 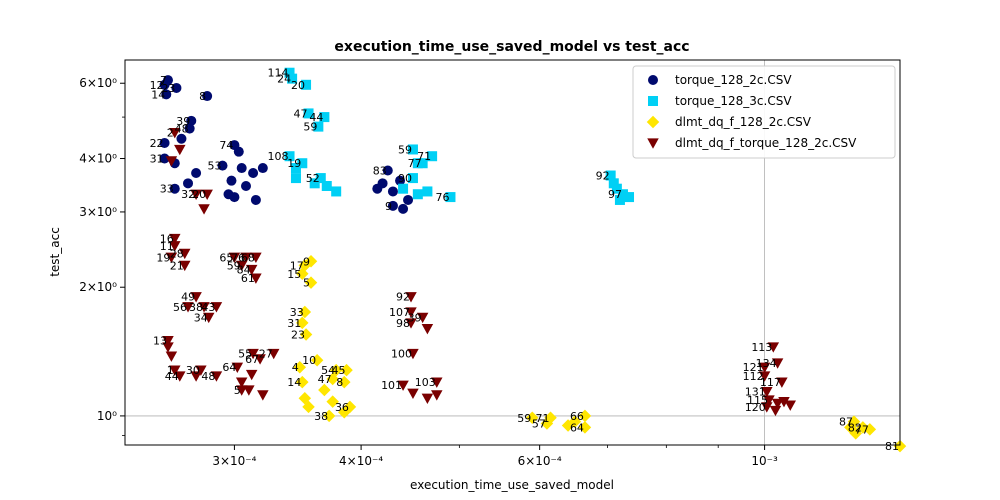 I want to click on point-label: 81, so click(x=892, y=446).